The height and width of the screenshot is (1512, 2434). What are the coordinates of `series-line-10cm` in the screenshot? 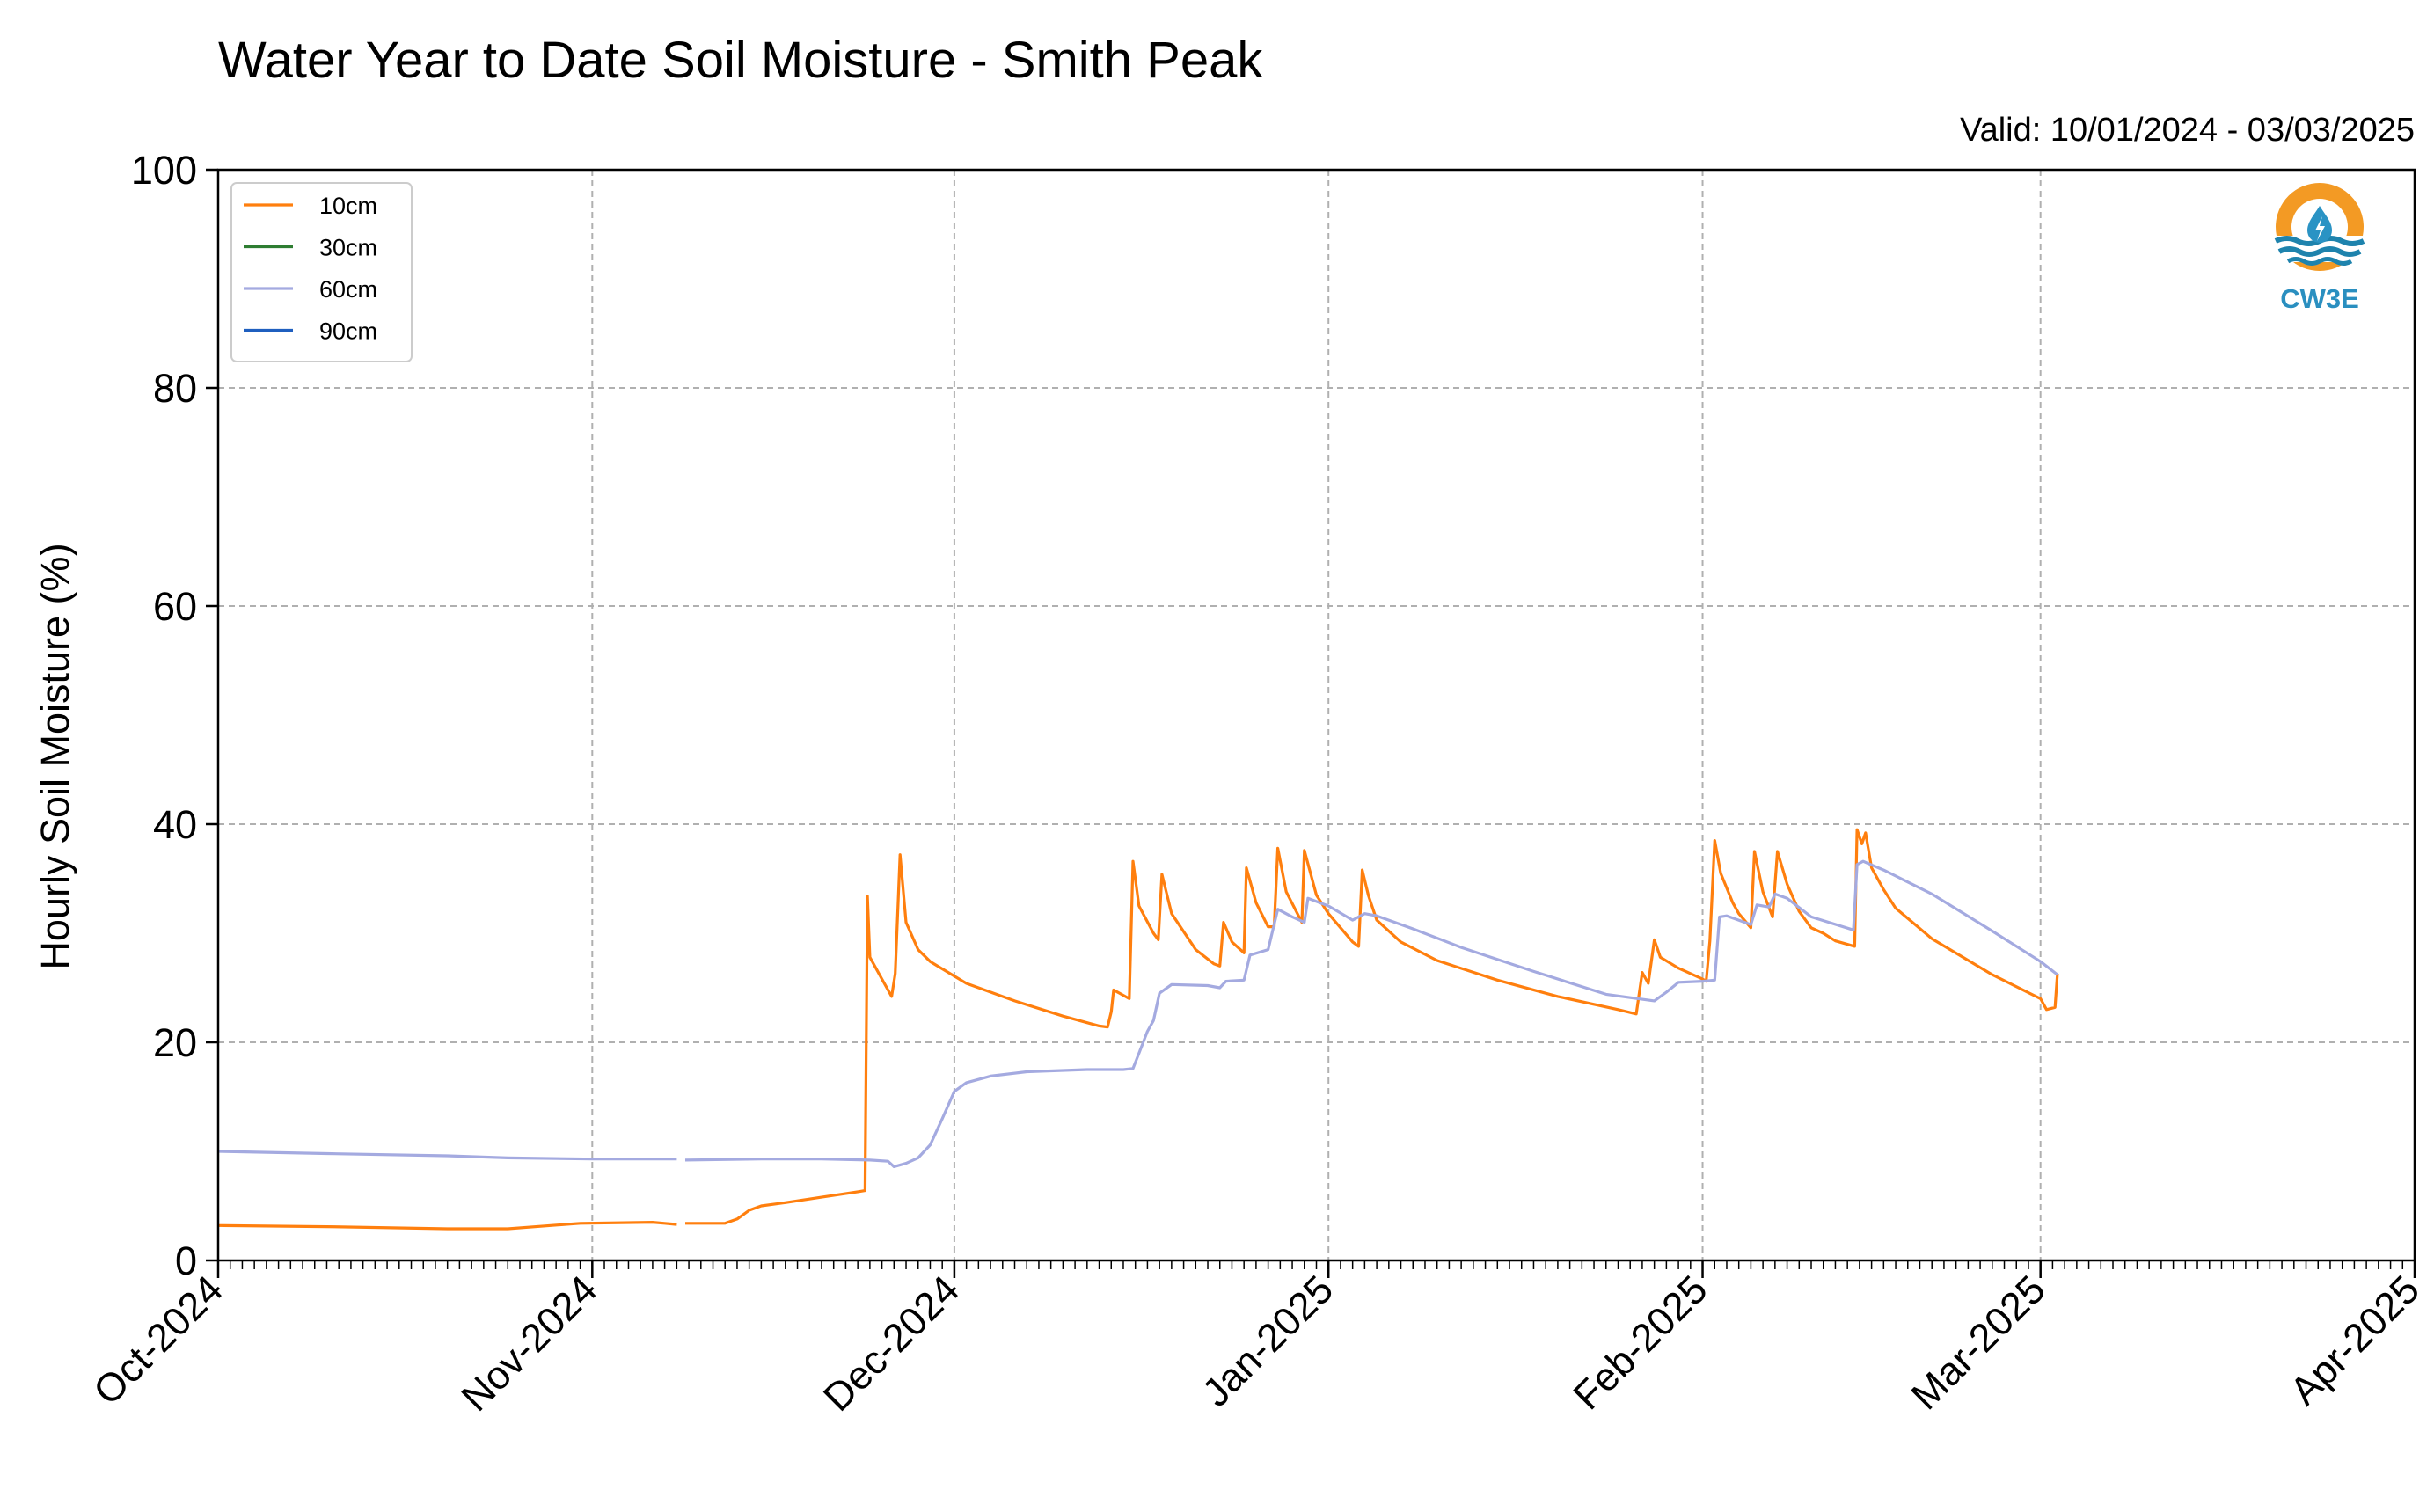 It's located at (447, 1225).